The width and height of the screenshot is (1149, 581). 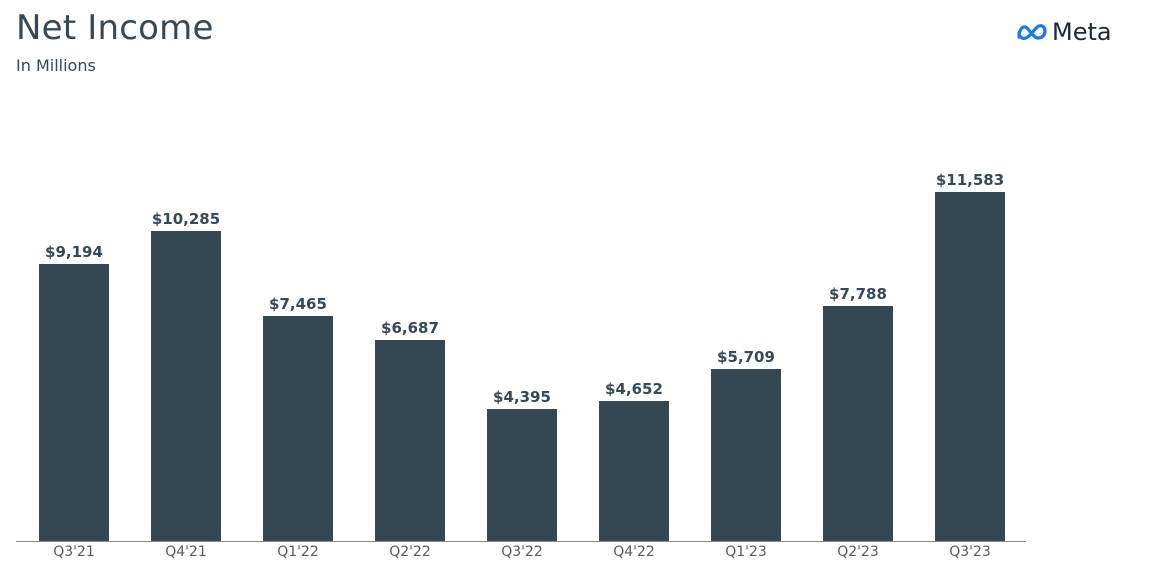 What do you see at coordinates (1032, 32) in the screenshot?
I see `meta-infinity-icon` at bounding box center [1032, 32].